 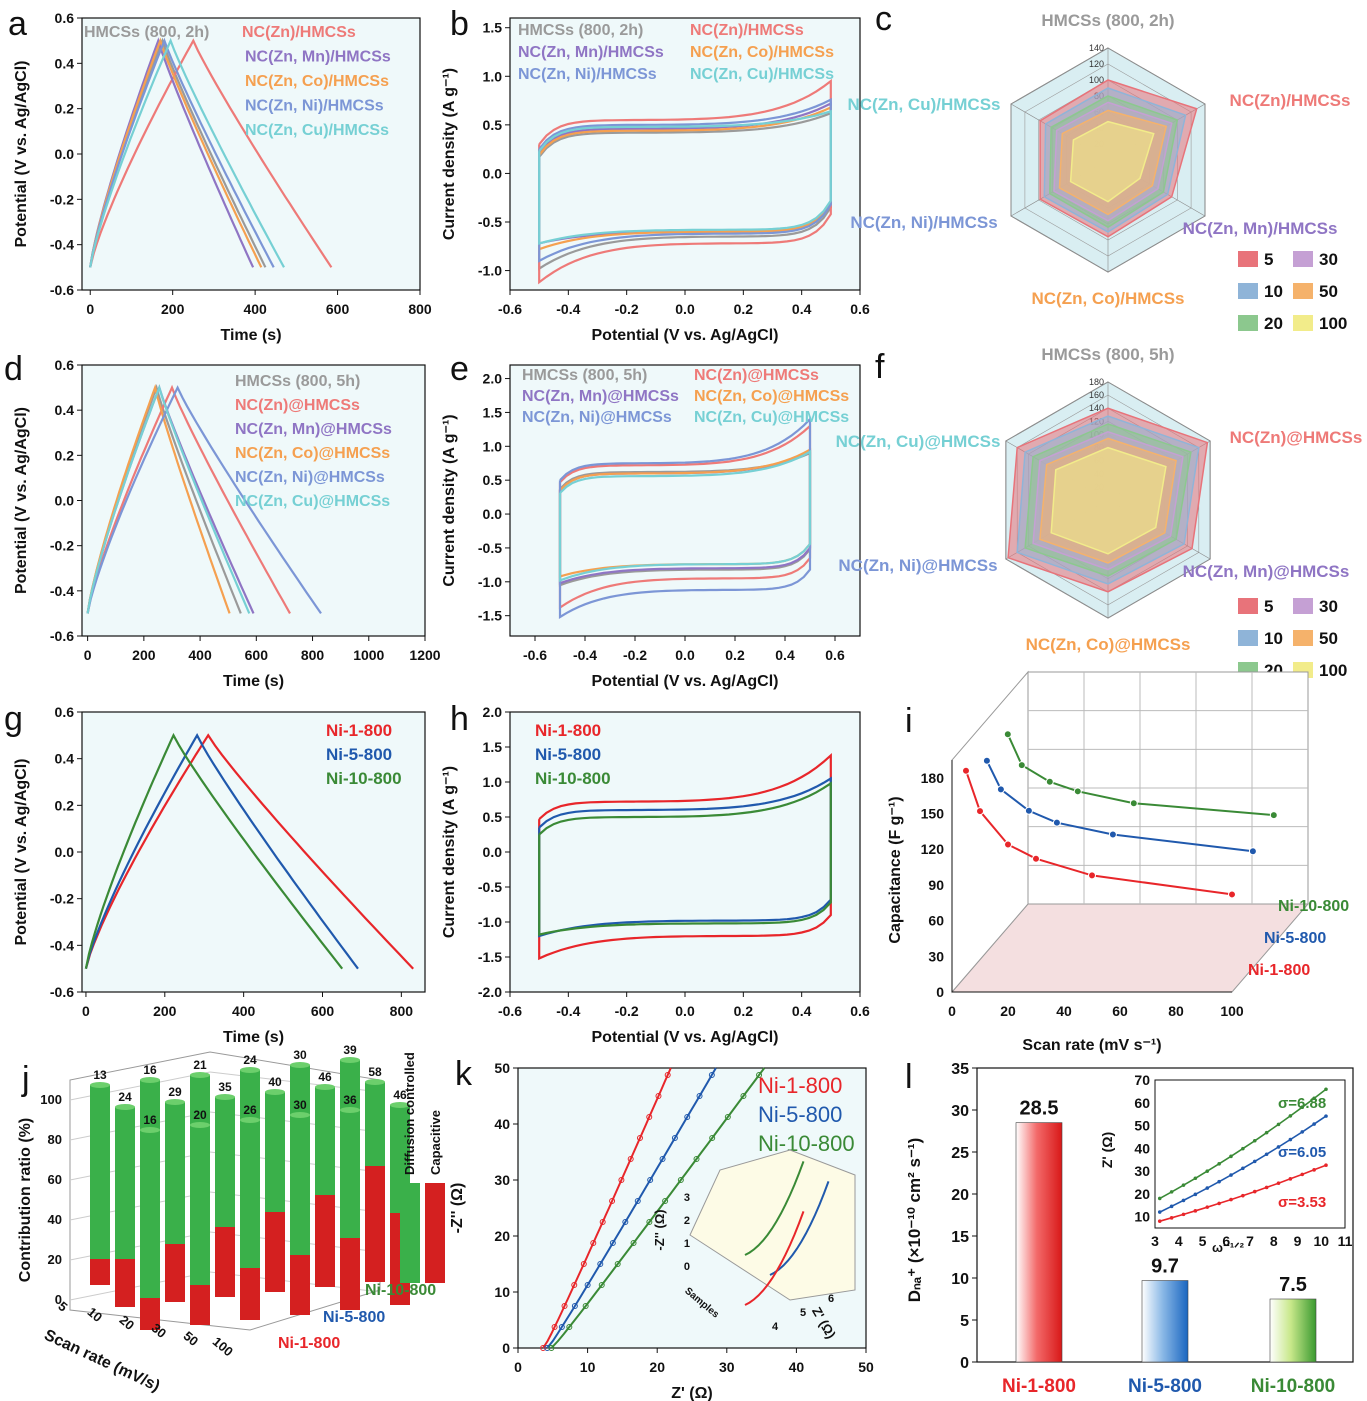 What do you see at coordinates (659, 1229) in the screenshot?
I see `inset-y-label: -Z'' (Ω)` at bounding box center [659, 1229].